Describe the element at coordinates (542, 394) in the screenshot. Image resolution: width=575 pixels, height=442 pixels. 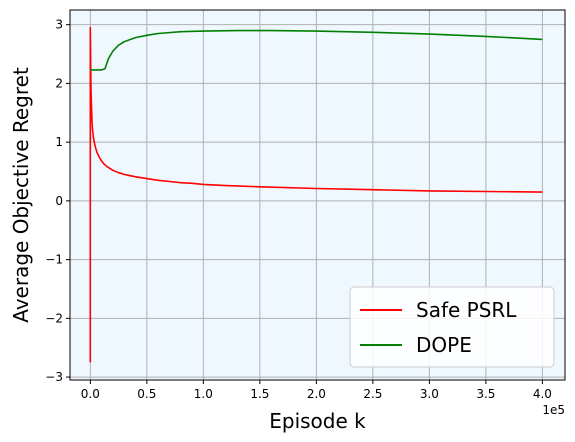
I see `x-tick-label: 4.0` at that location.